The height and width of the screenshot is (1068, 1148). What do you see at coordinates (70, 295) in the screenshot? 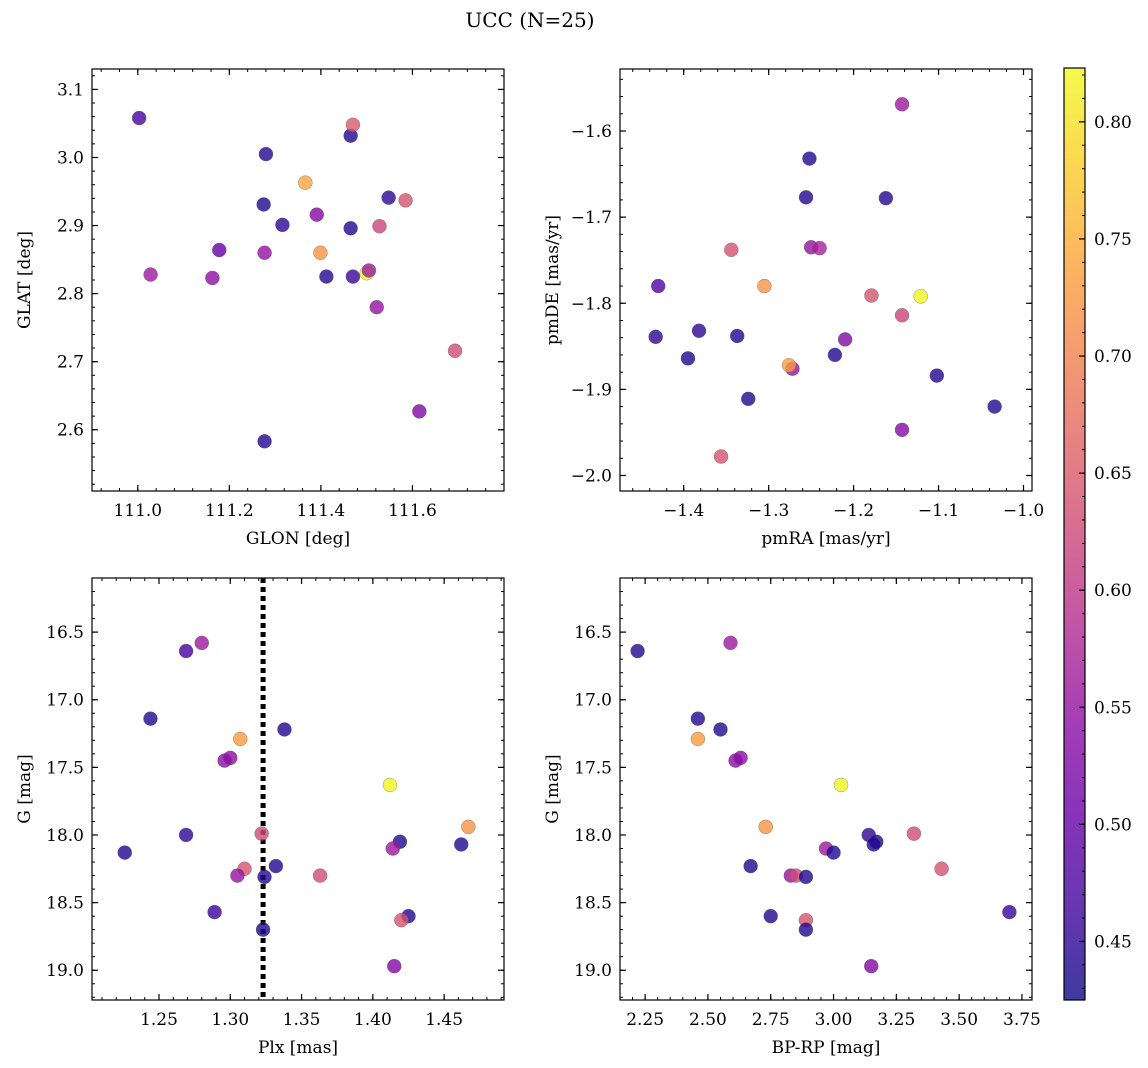
I see `y-tick-label: 2.8` at bounding box center [70, 295].